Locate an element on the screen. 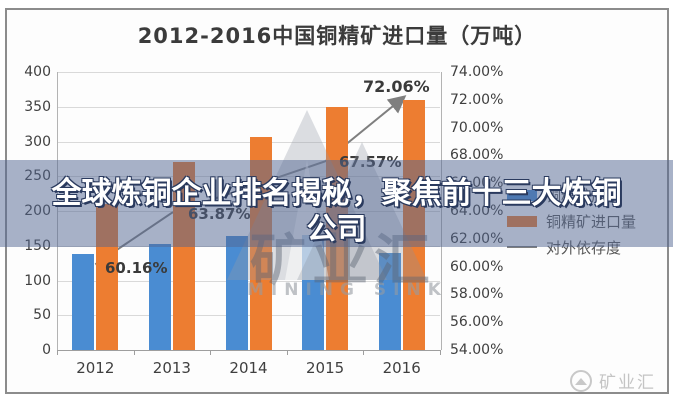 Image resolution: width=673 pixels, height=400 pixels. left-axis-tick-label: 350 is located at coordinates (37, 106).